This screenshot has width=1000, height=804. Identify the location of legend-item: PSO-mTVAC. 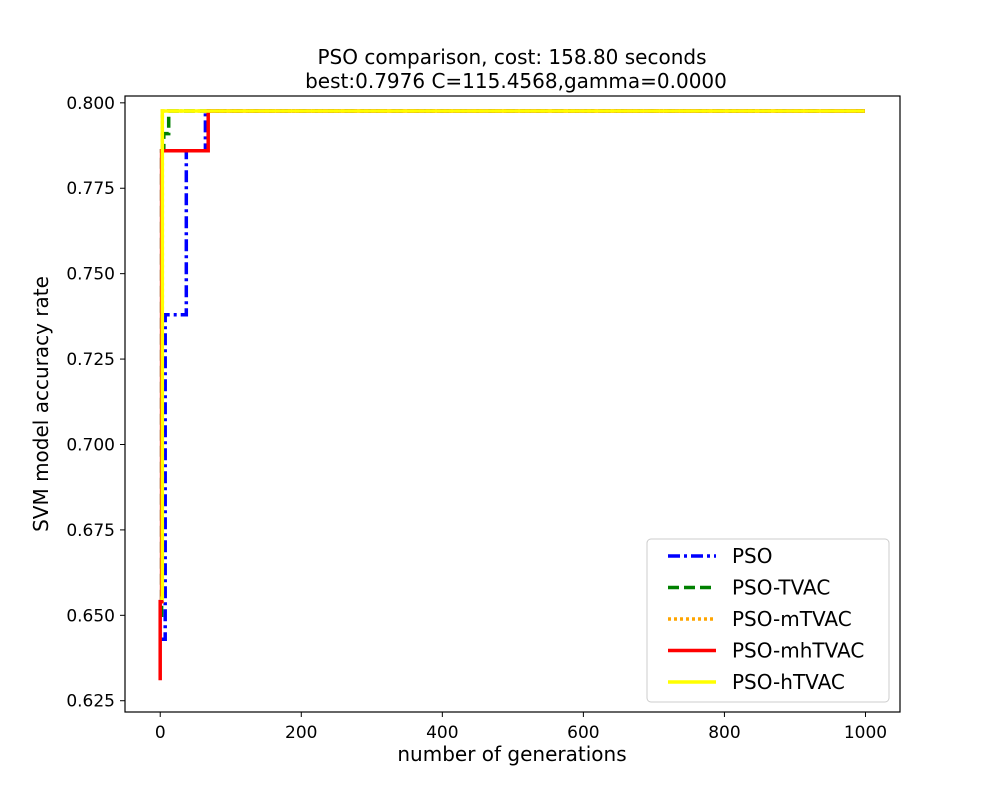
(760, 619).